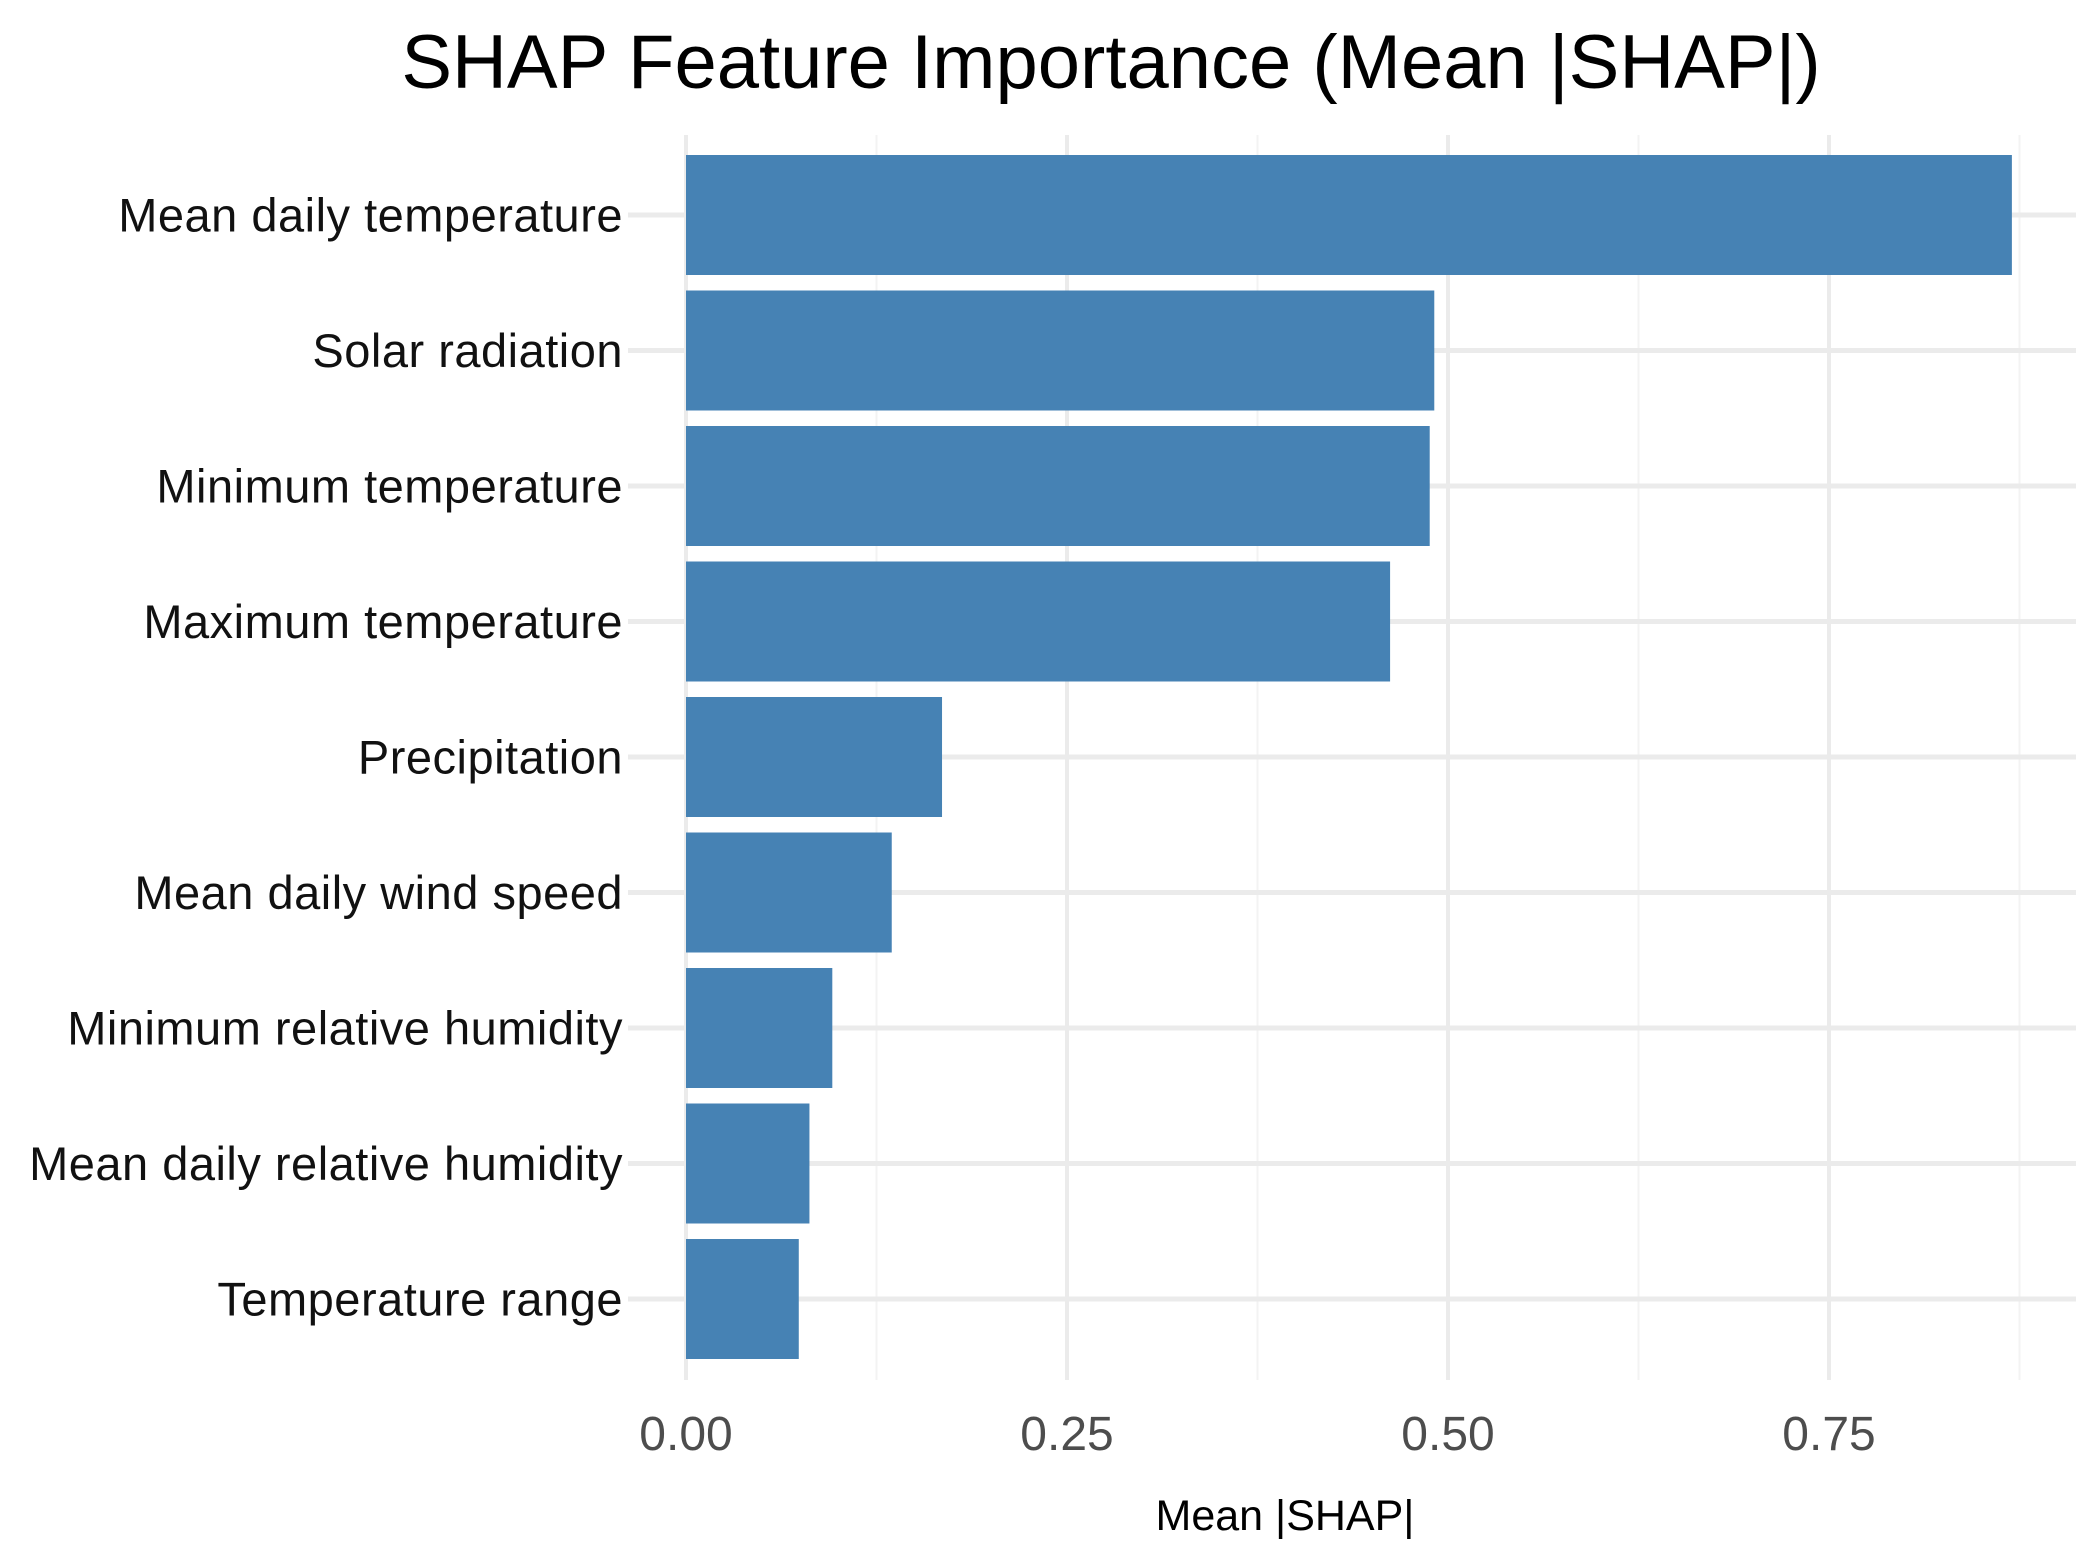  Describe the element at coordinates (345, 1028) in the screenshot. I see `y-tick-label: Minimum relative humidity` at that location.